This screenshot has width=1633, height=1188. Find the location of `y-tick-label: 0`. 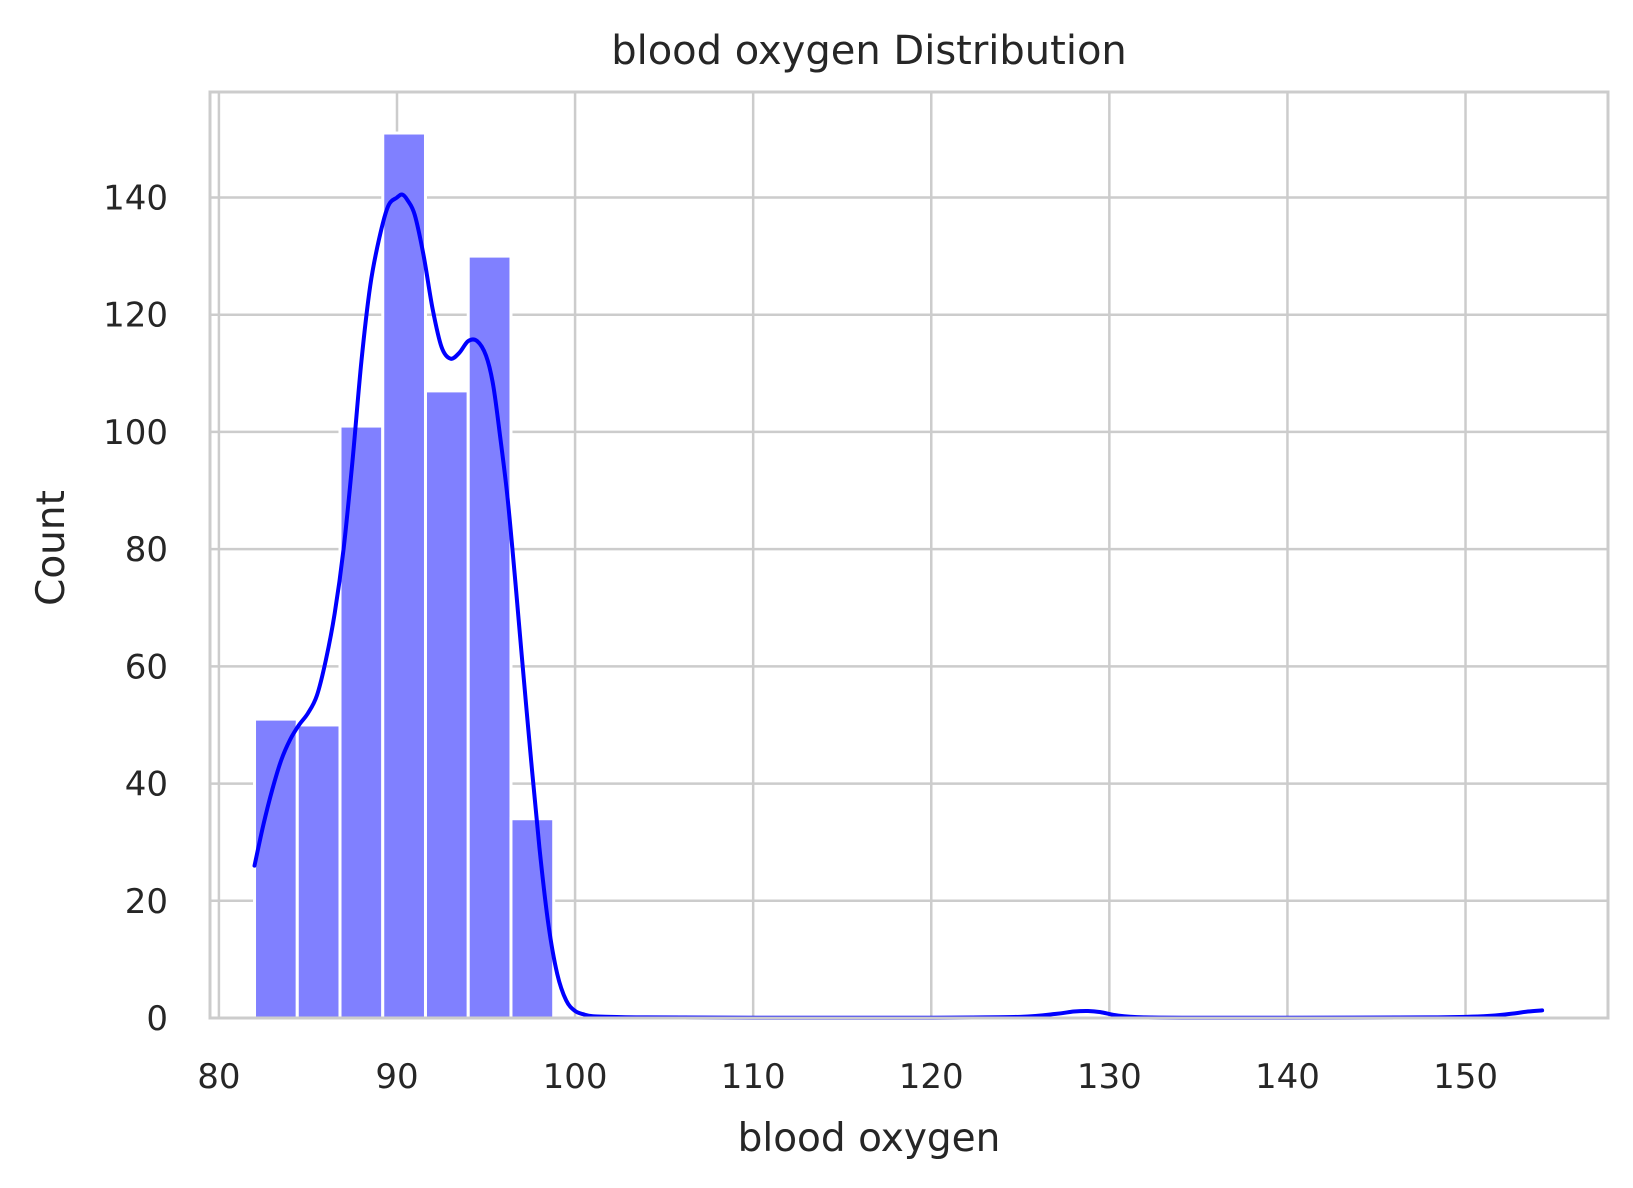

y-tick-label: 0 is located at coordinates (157, 1019).